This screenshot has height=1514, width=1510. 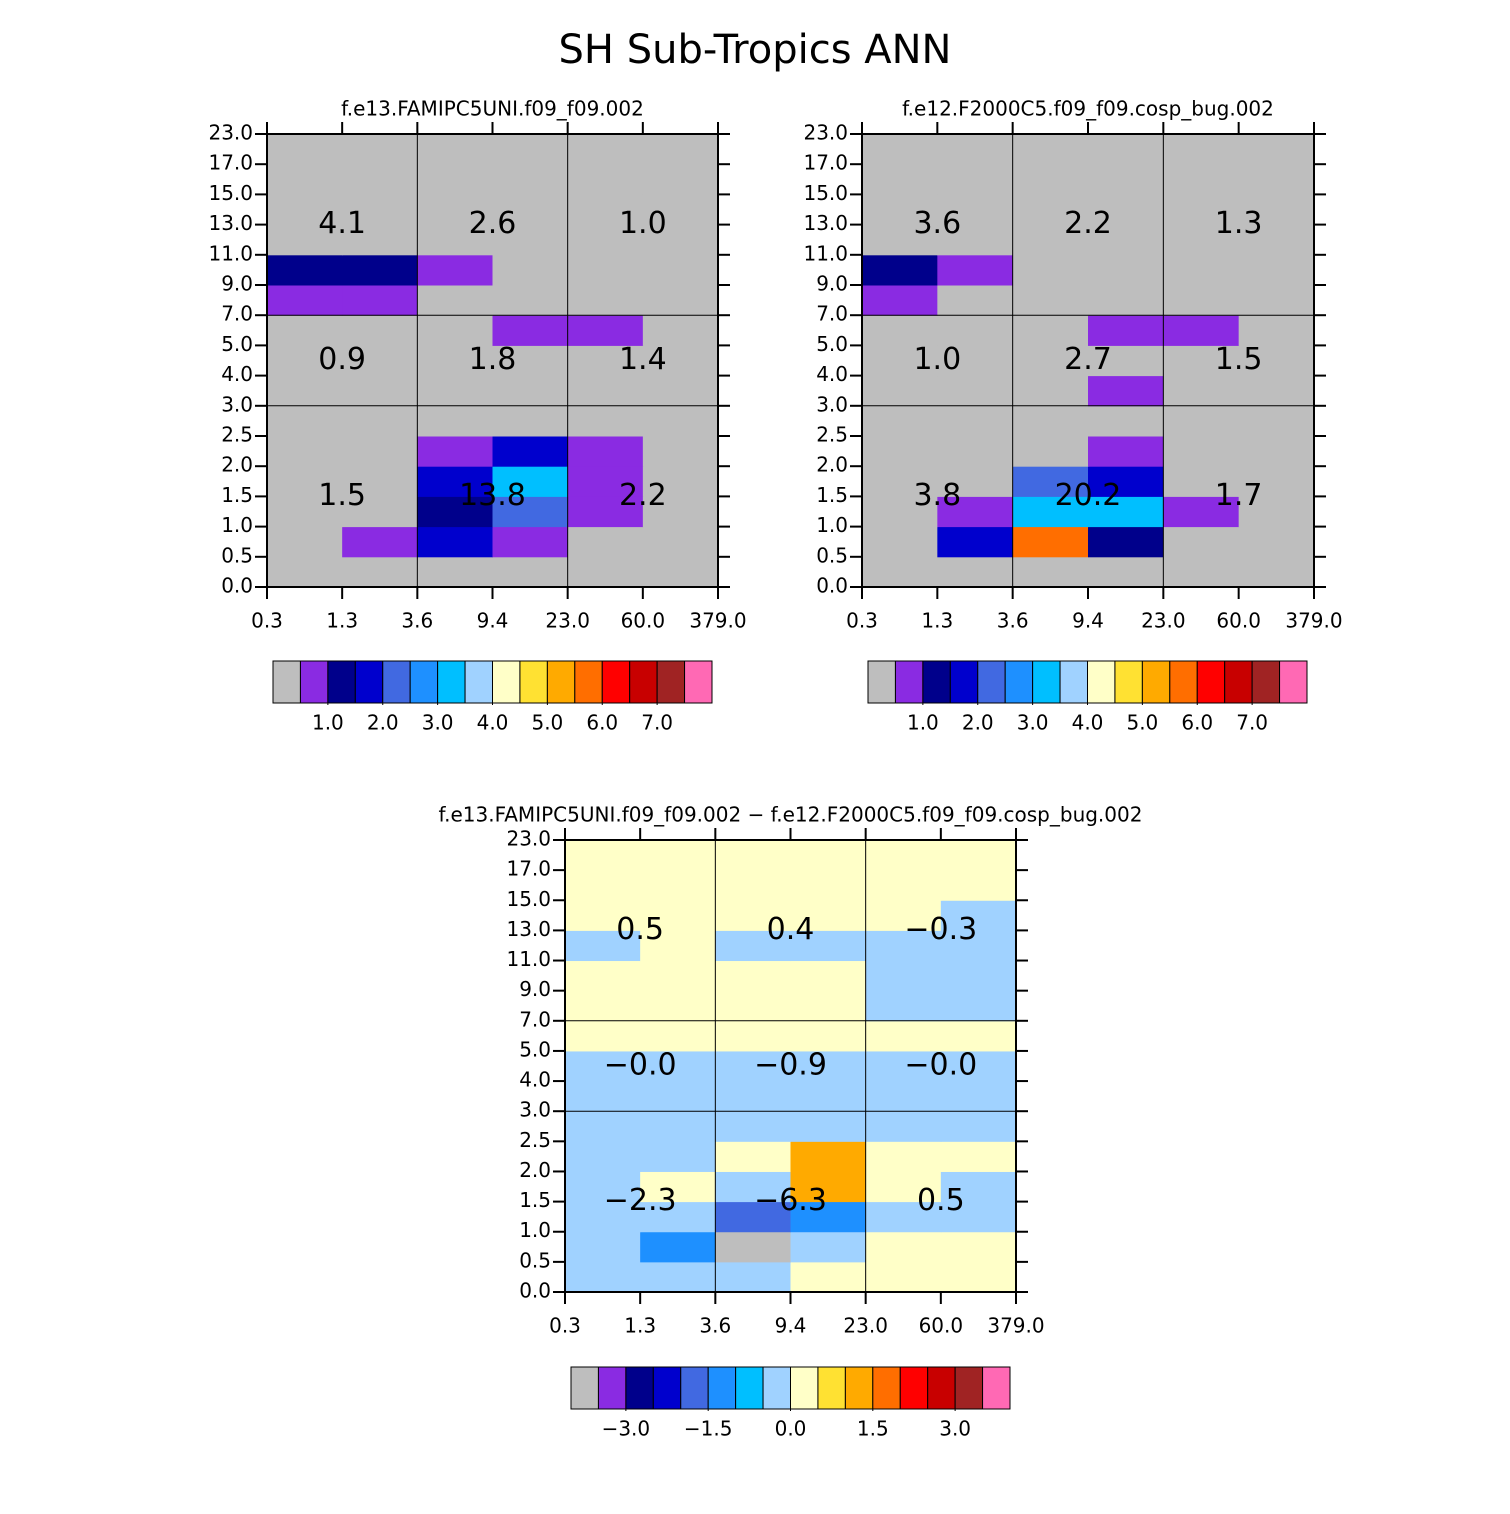 What do you see at coordinates (1239, 223) in the screenshot?
I see `region-label: 1.3` at bounding box center [1239, 223].